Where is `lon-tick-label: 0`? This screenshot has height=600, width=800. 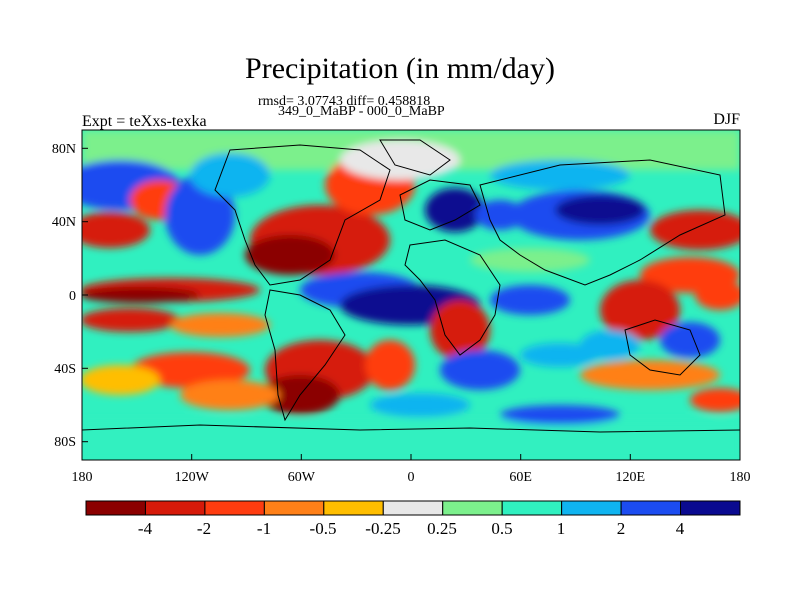
lon-tick-label: 0 is located at coordinates (411, 477).